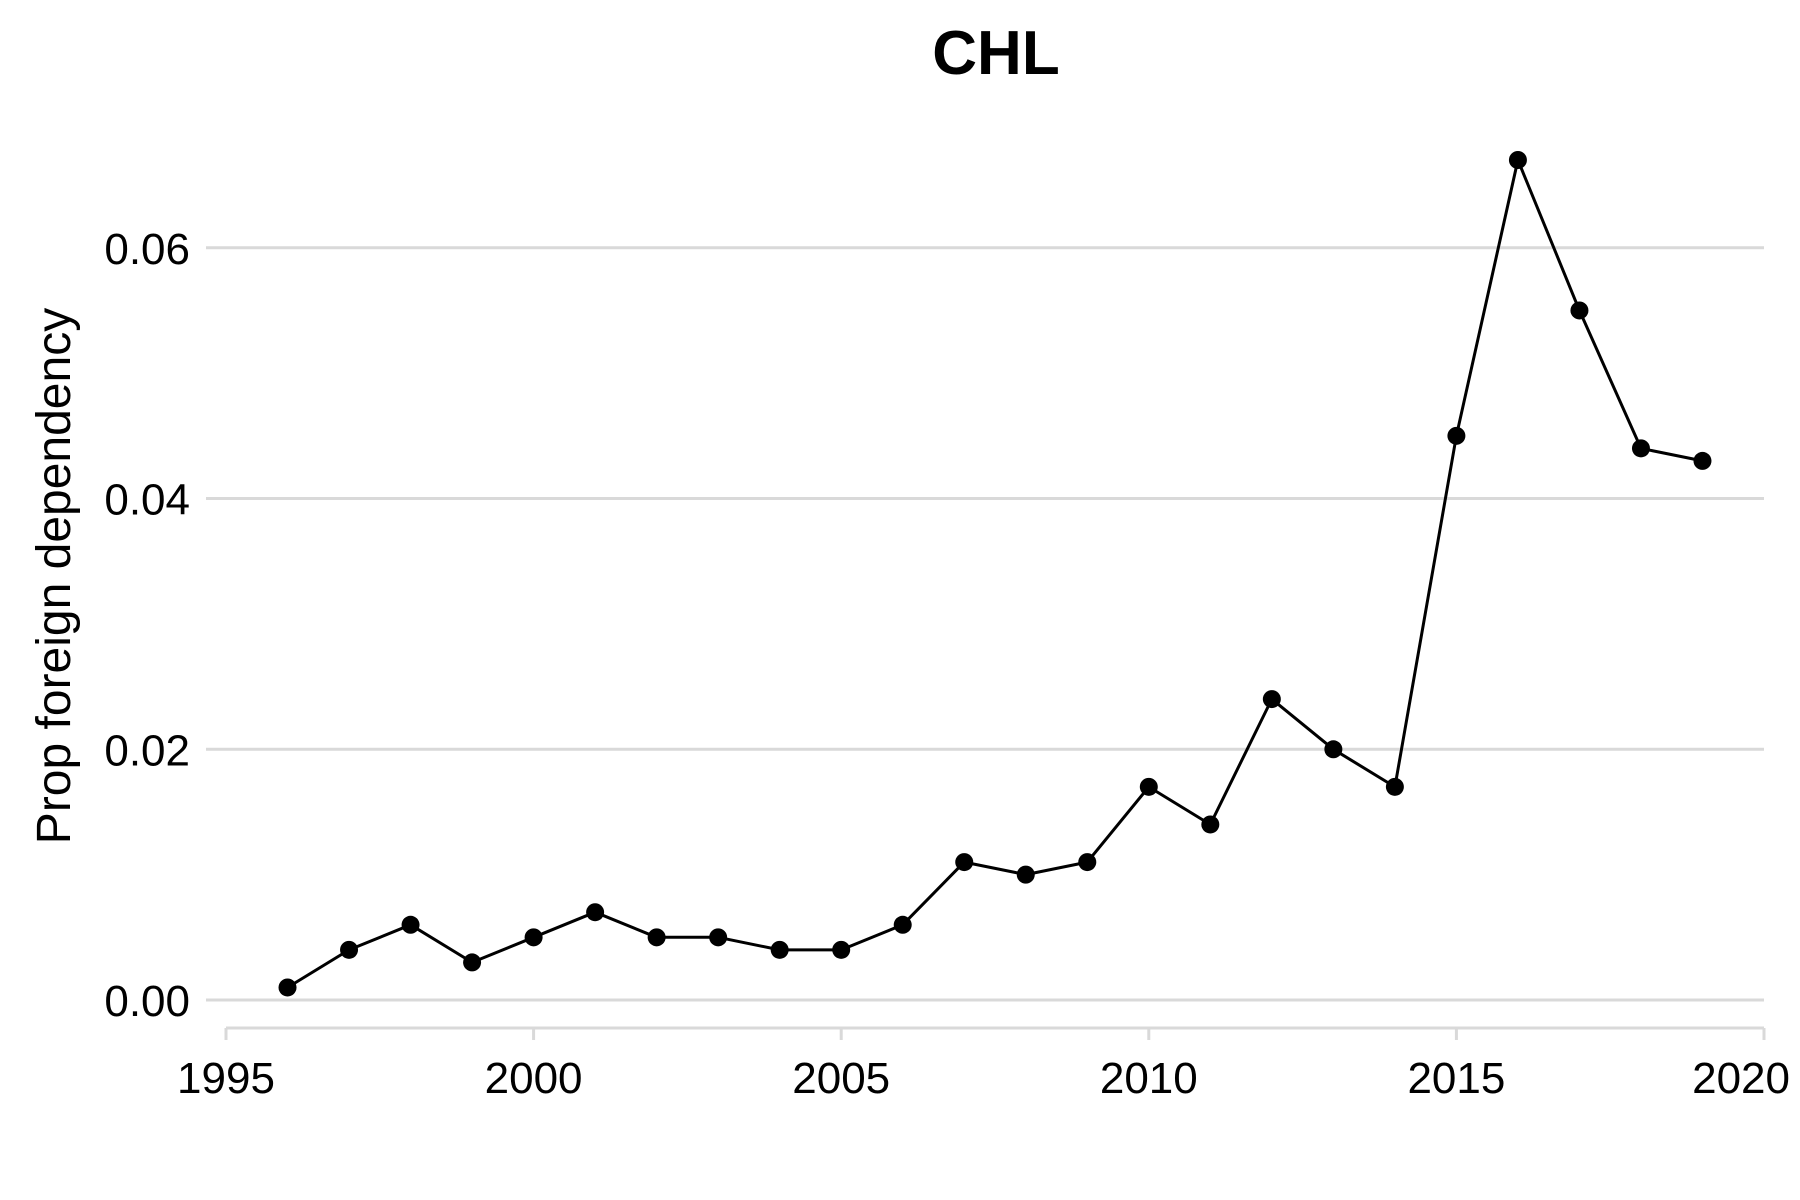 The image size is (1800, 1200). I want to click on x-tick-label: 2000, so click(534, 1078).